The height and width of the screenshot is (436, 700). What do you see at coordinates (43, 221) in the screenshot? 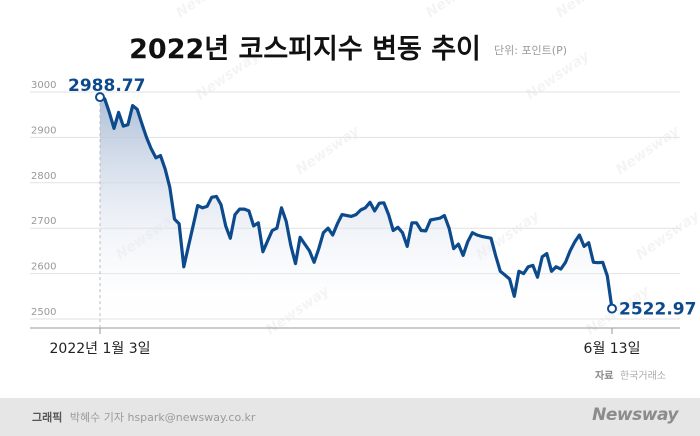
I see `y-tick-label: 2700` at bounding box center [43, 221].